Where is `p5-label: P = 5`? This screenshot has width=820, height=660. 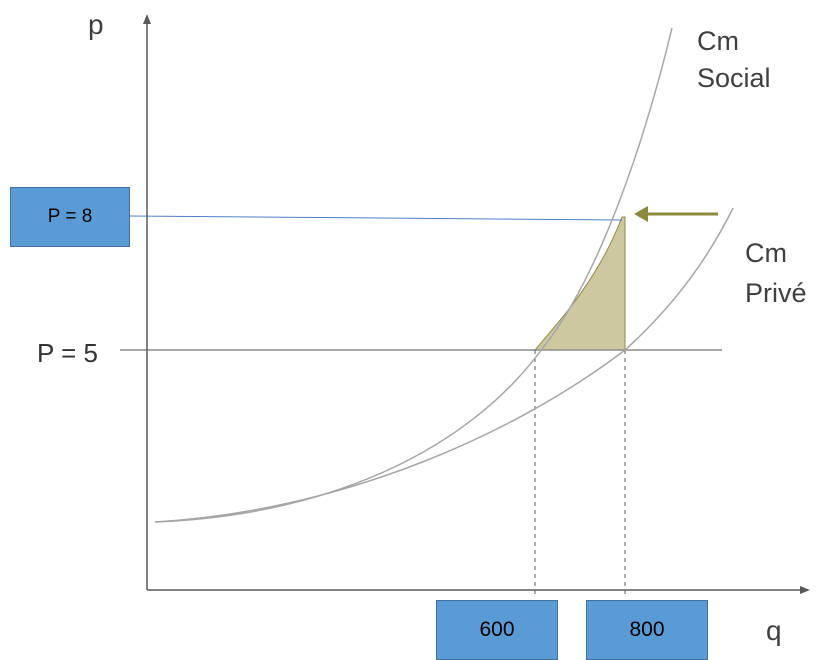 p5-label: P = 5 is located at coordinates (67, 353).